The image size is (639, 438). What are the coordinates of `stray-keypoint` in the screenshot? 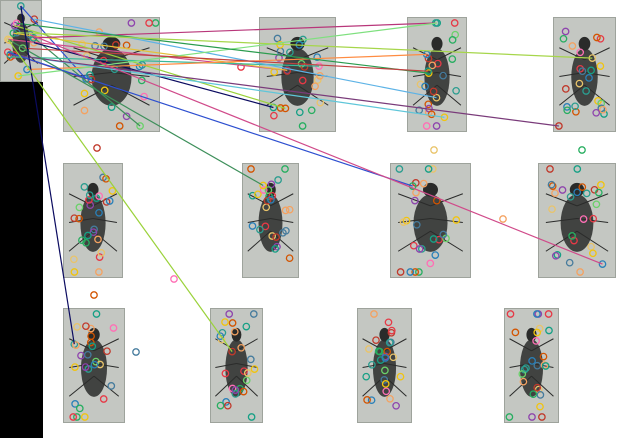 It's located at (97, 148).